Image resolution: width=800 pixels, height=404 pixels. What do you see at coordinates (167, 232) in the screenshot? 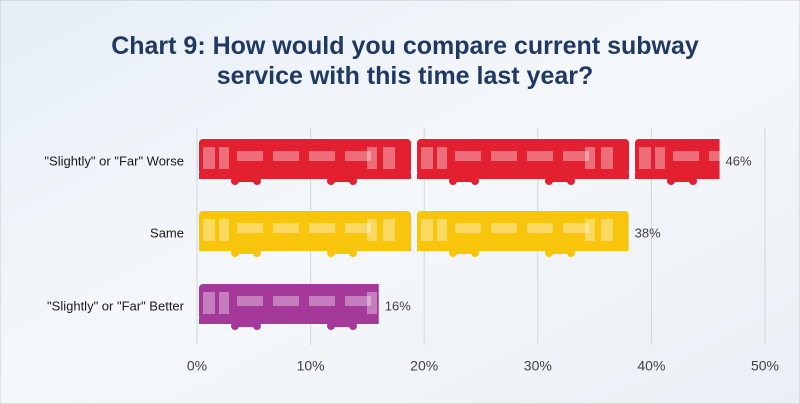
I see `y-tick-label: Same` at bounding box center [167, 232].